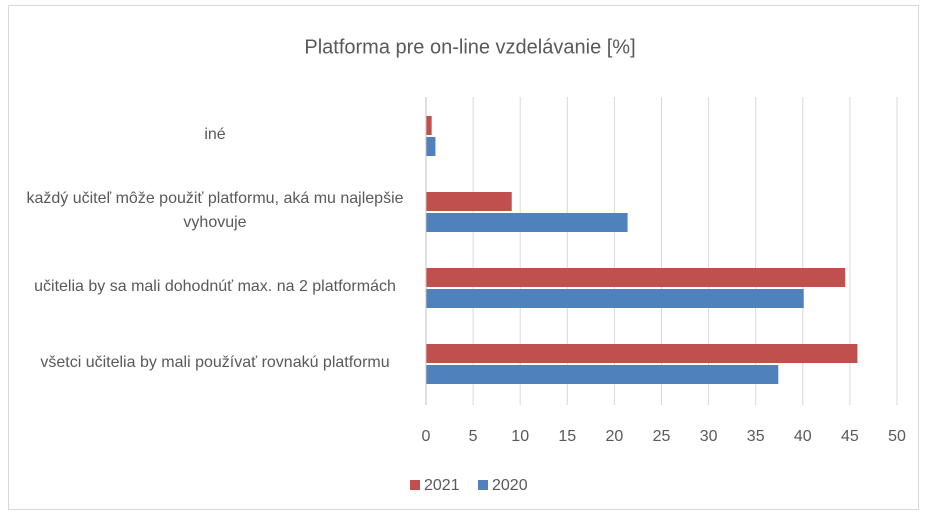  I want to click on chart-title: Platforma pre on-line vzdelávanie [%], so click(469, 47).